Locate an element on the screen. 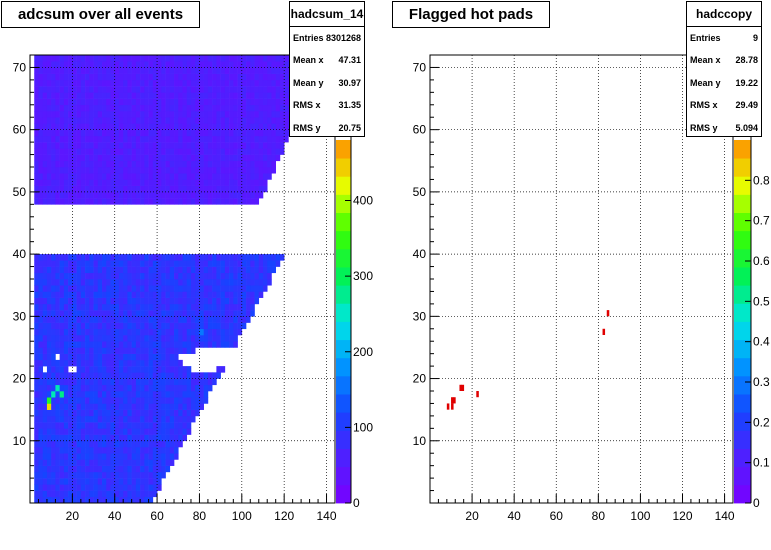  stats-value: 20.75 is located at coordinates (349, 127).